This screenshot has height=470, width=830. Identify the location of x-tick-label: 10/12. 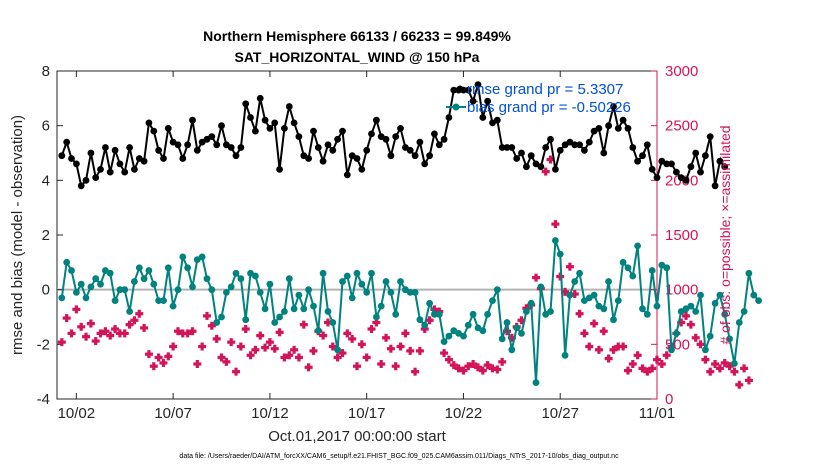
(270, 413).